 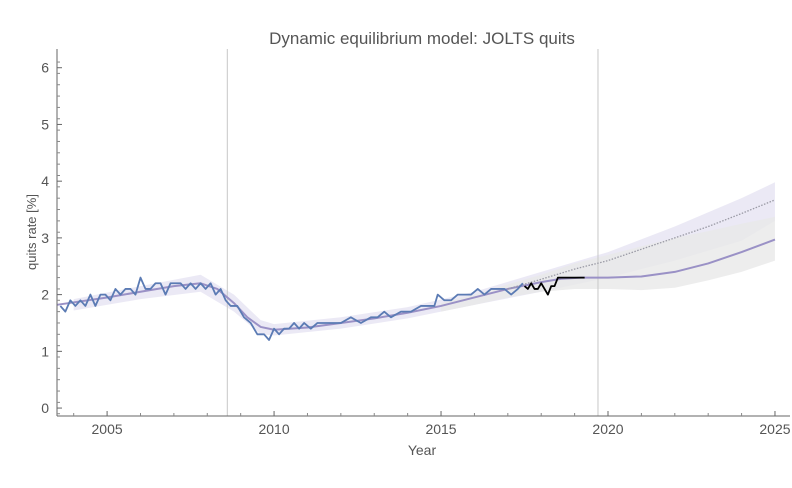 What do you see at coordinates (641, 244) in the screenshot?
I see `dotted-line` at bounding box center [641, 244].